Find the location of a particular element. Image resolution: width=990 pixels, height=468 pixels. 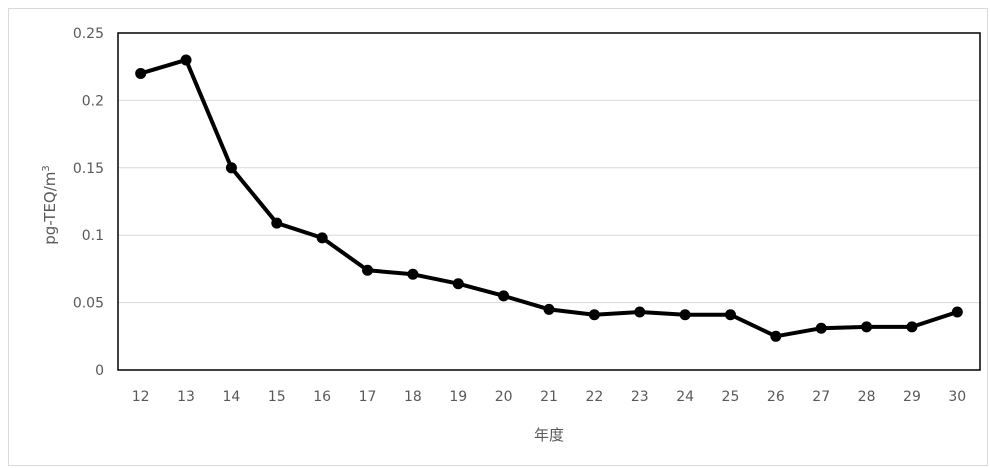

x-tick-label: 18 is located at coordinates (413, 397).